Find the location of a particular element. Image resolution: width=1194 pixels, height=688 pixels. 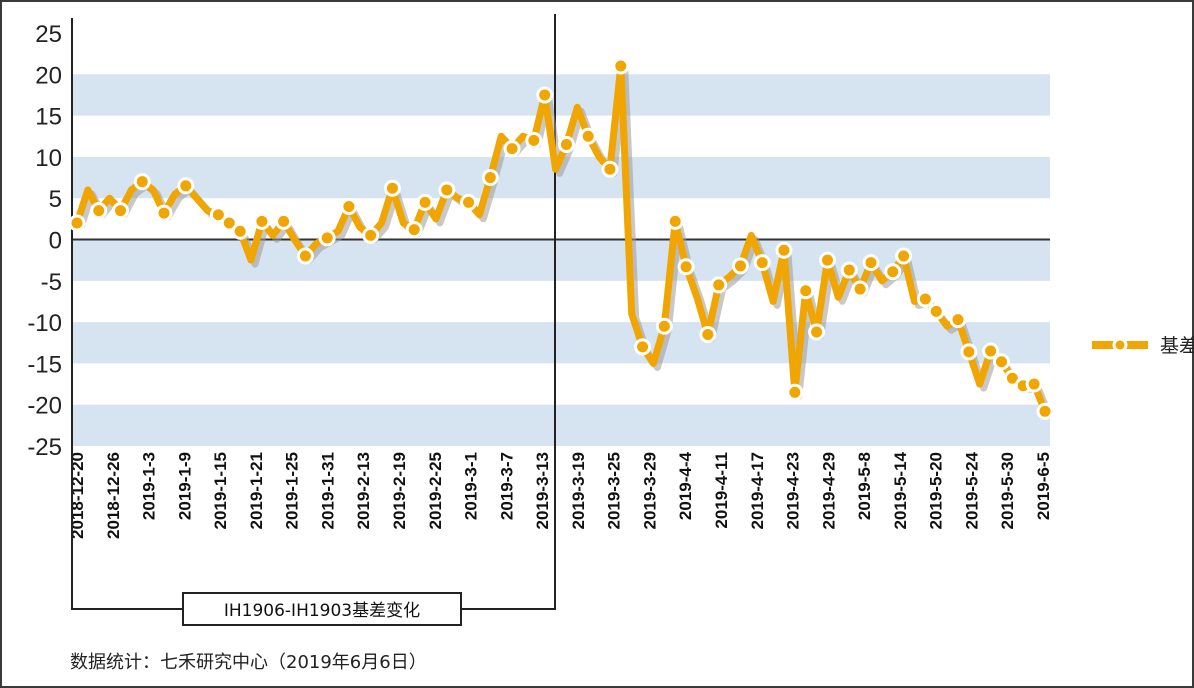

x-tick-label: 2019-3-7 is located at coordinates (506, 486).